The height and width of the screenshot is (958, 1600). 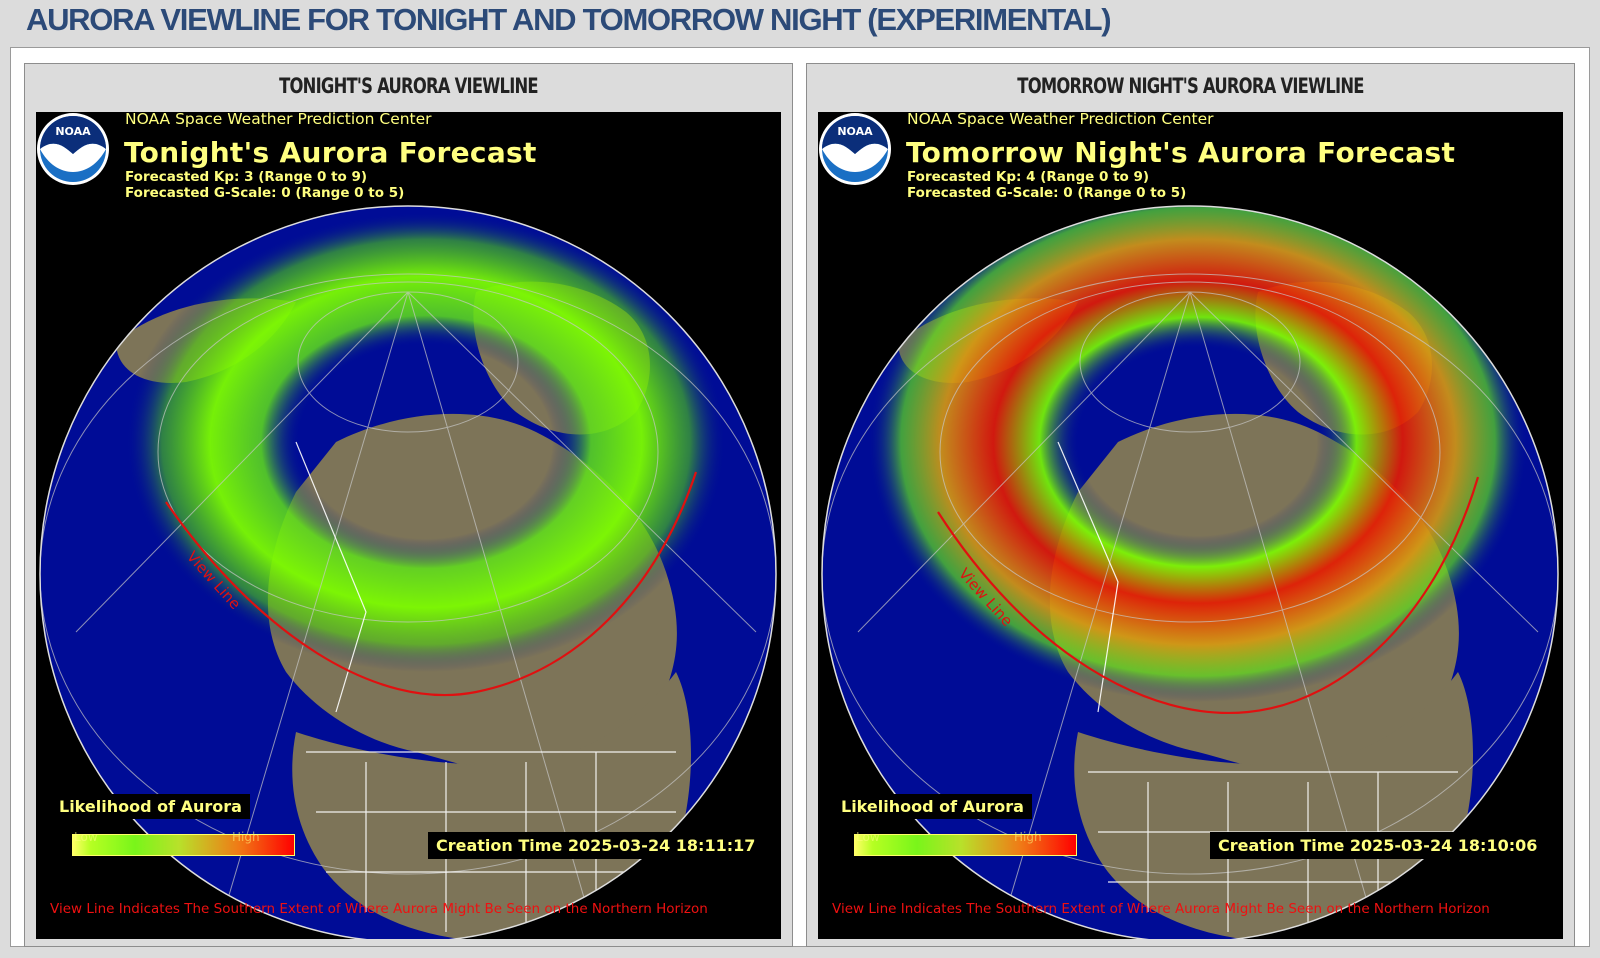 I want to click on panel-heading: TONIGHT'S AURORA VIEWLINE, so click(x=408, y=86).